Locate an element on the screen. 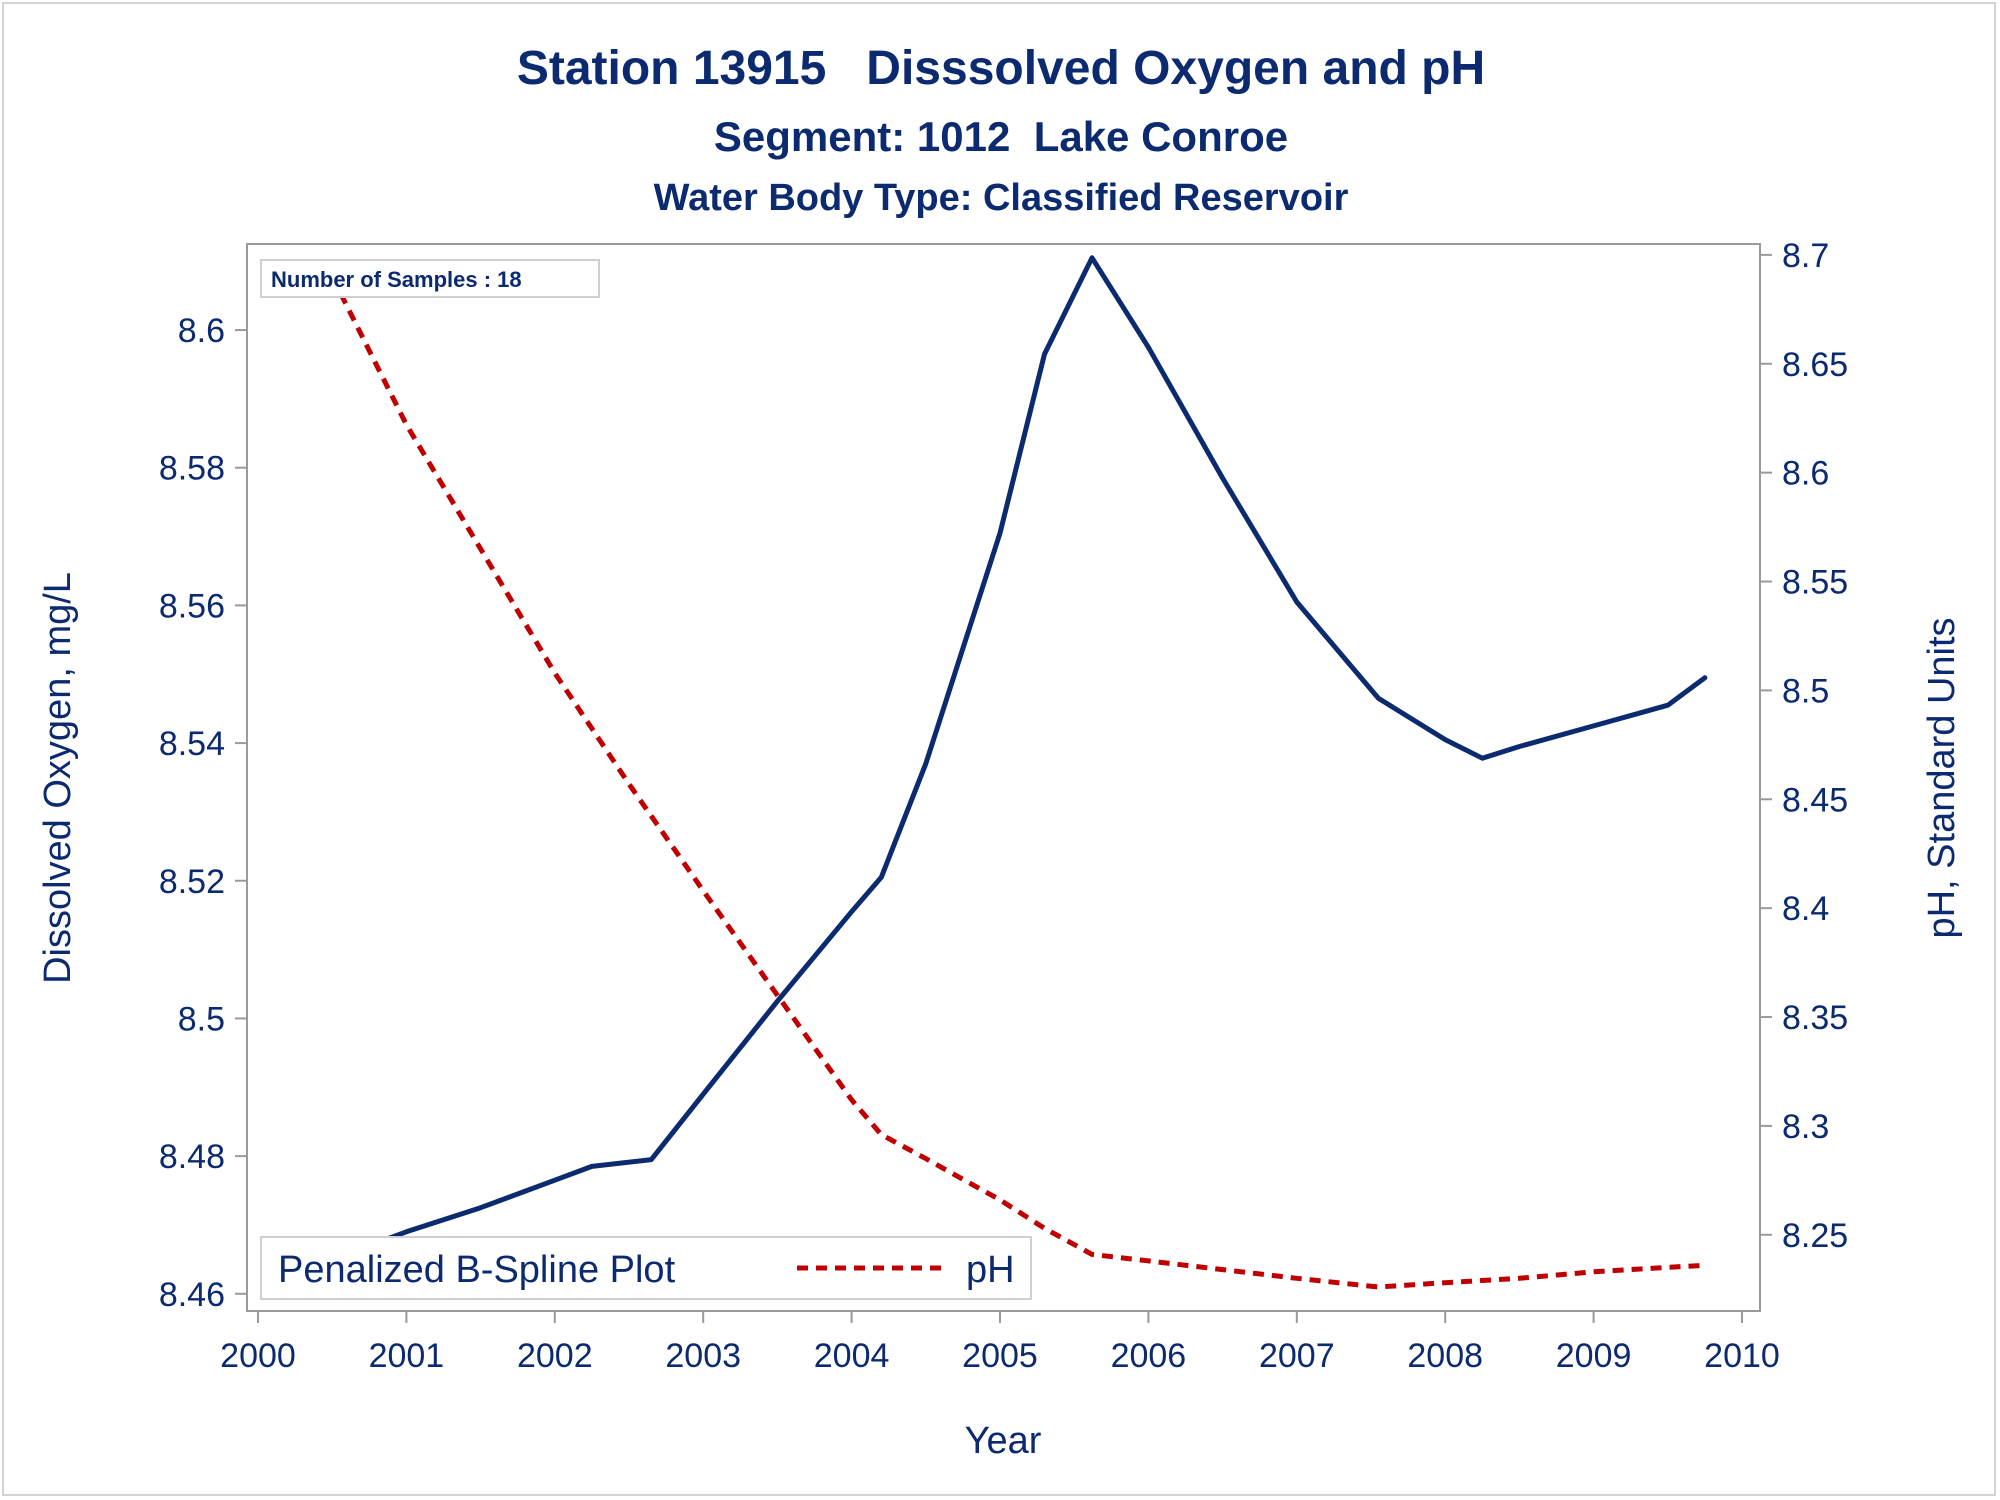  y-left-tick-label: 8.5 is located at coordinates (201, 1019).